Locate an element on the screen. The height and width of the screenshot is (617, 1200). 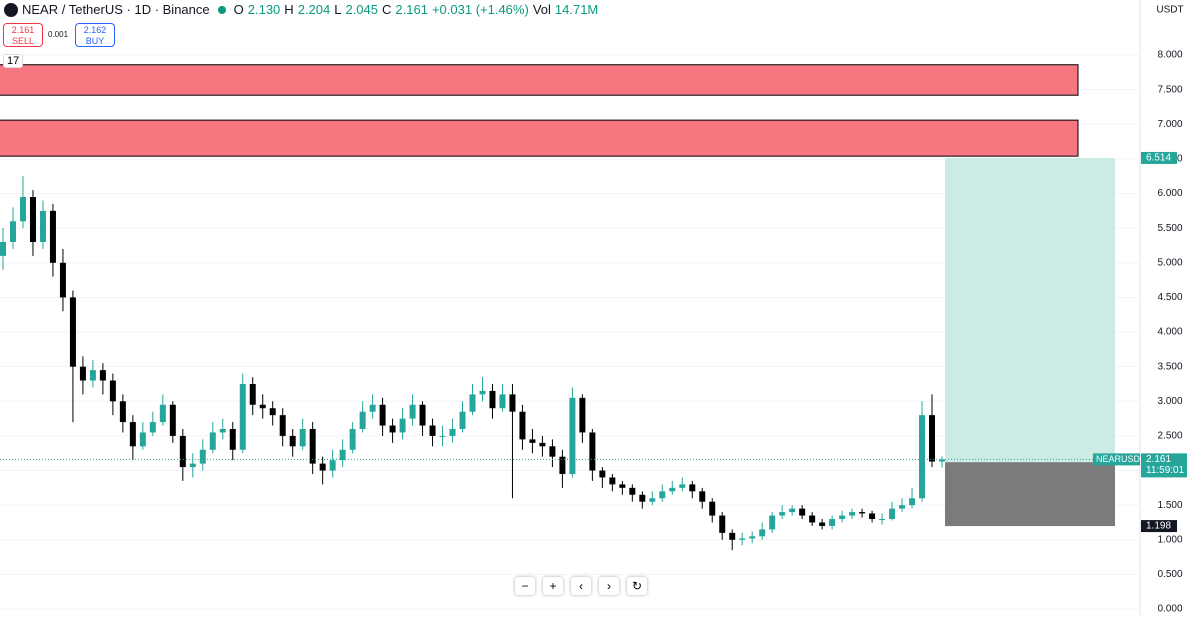
y-tick-label: 6.000 is located at coordinates (1169, 193).